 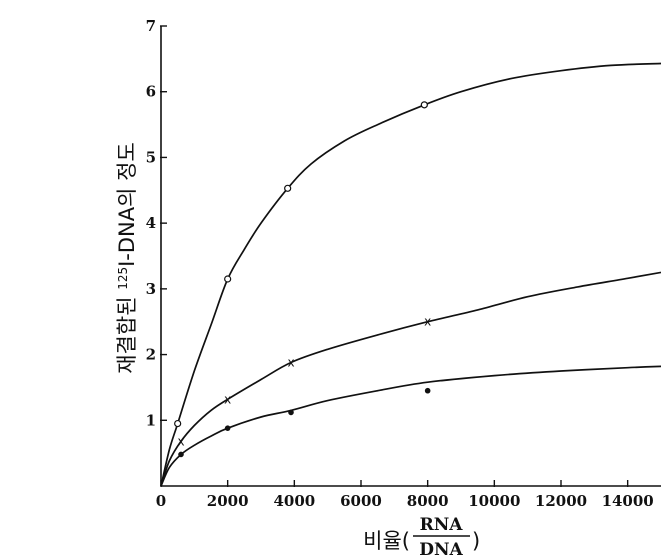 I want to click on x-tick-label: 4000, so click(x=294, y=501).